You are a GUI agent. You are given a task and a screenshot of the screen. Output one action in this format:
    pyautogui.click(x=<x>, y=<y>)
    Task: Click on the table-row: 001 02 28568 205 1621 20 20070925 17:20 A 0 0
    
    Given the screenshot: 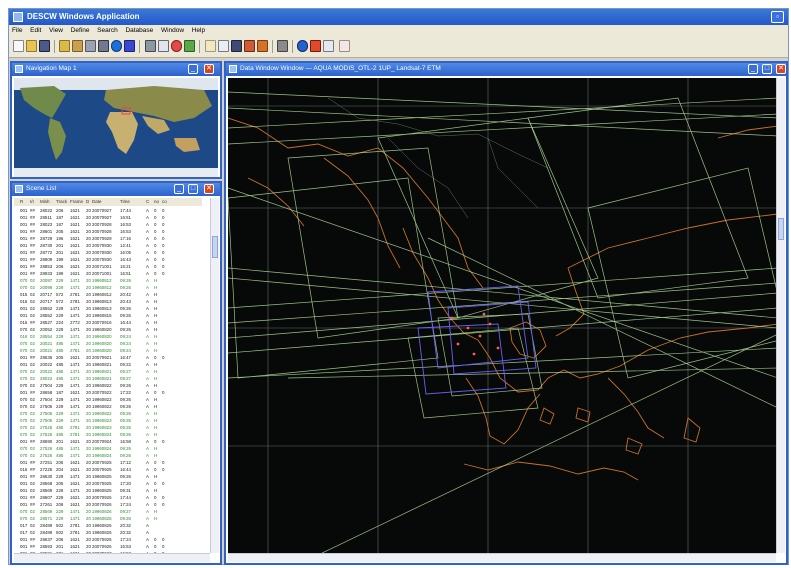 What is the action you would take?
    pyautogui.click(x=108, y=483)
    